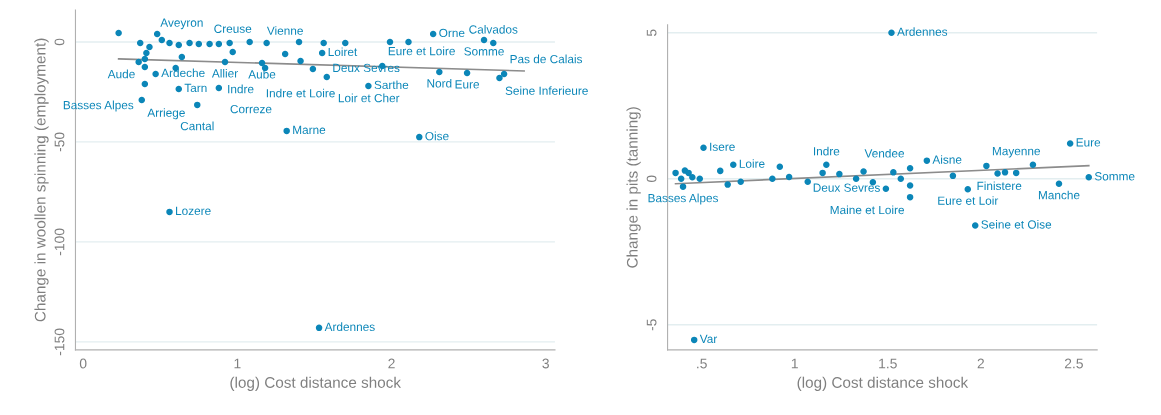 The width and height of the screenshot is (1161, 415). Describe the element at coordinates (1016, 224) in the screenshot. I see `annotation: Seine et Oise` at that location.